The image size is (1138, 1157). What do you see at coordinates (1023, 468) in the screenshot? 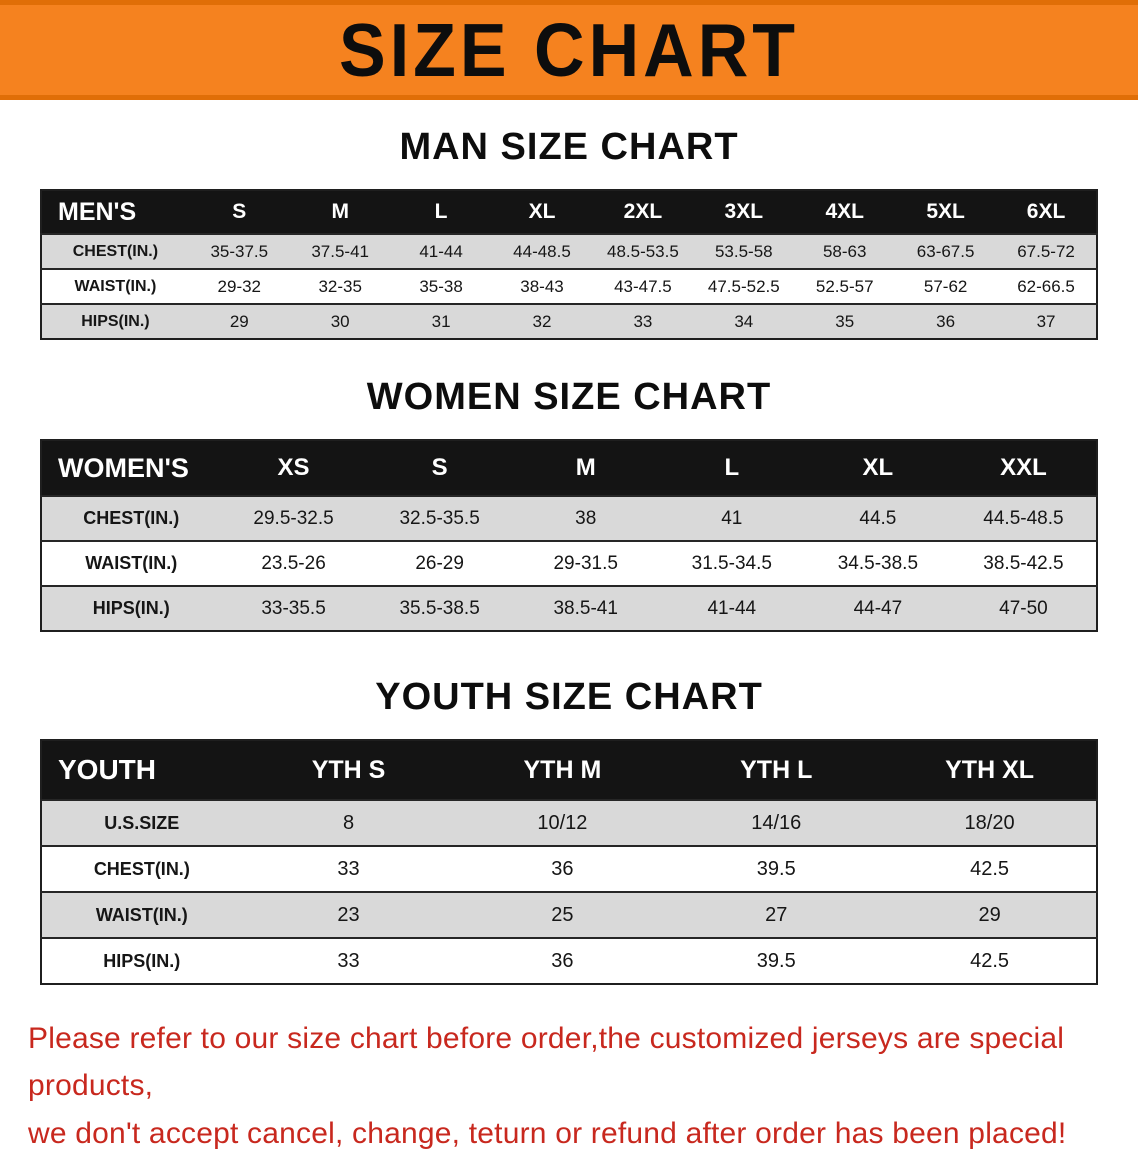
I see `size-column-header: XXL` at bounding box center [1023, 468].